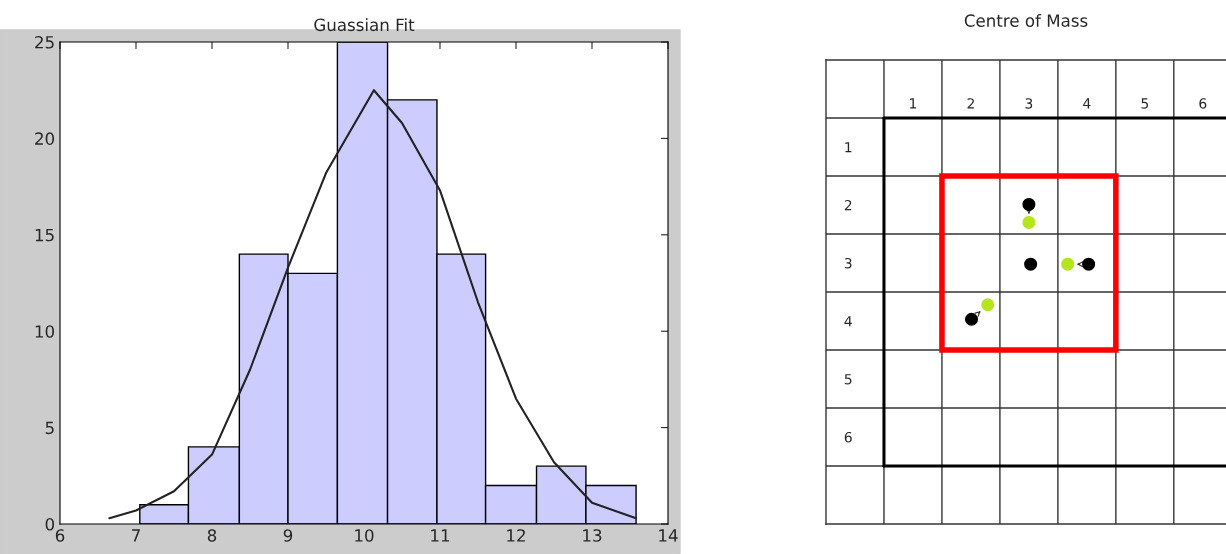  I want to click on x-tick-label: 13, so click(592, 535).